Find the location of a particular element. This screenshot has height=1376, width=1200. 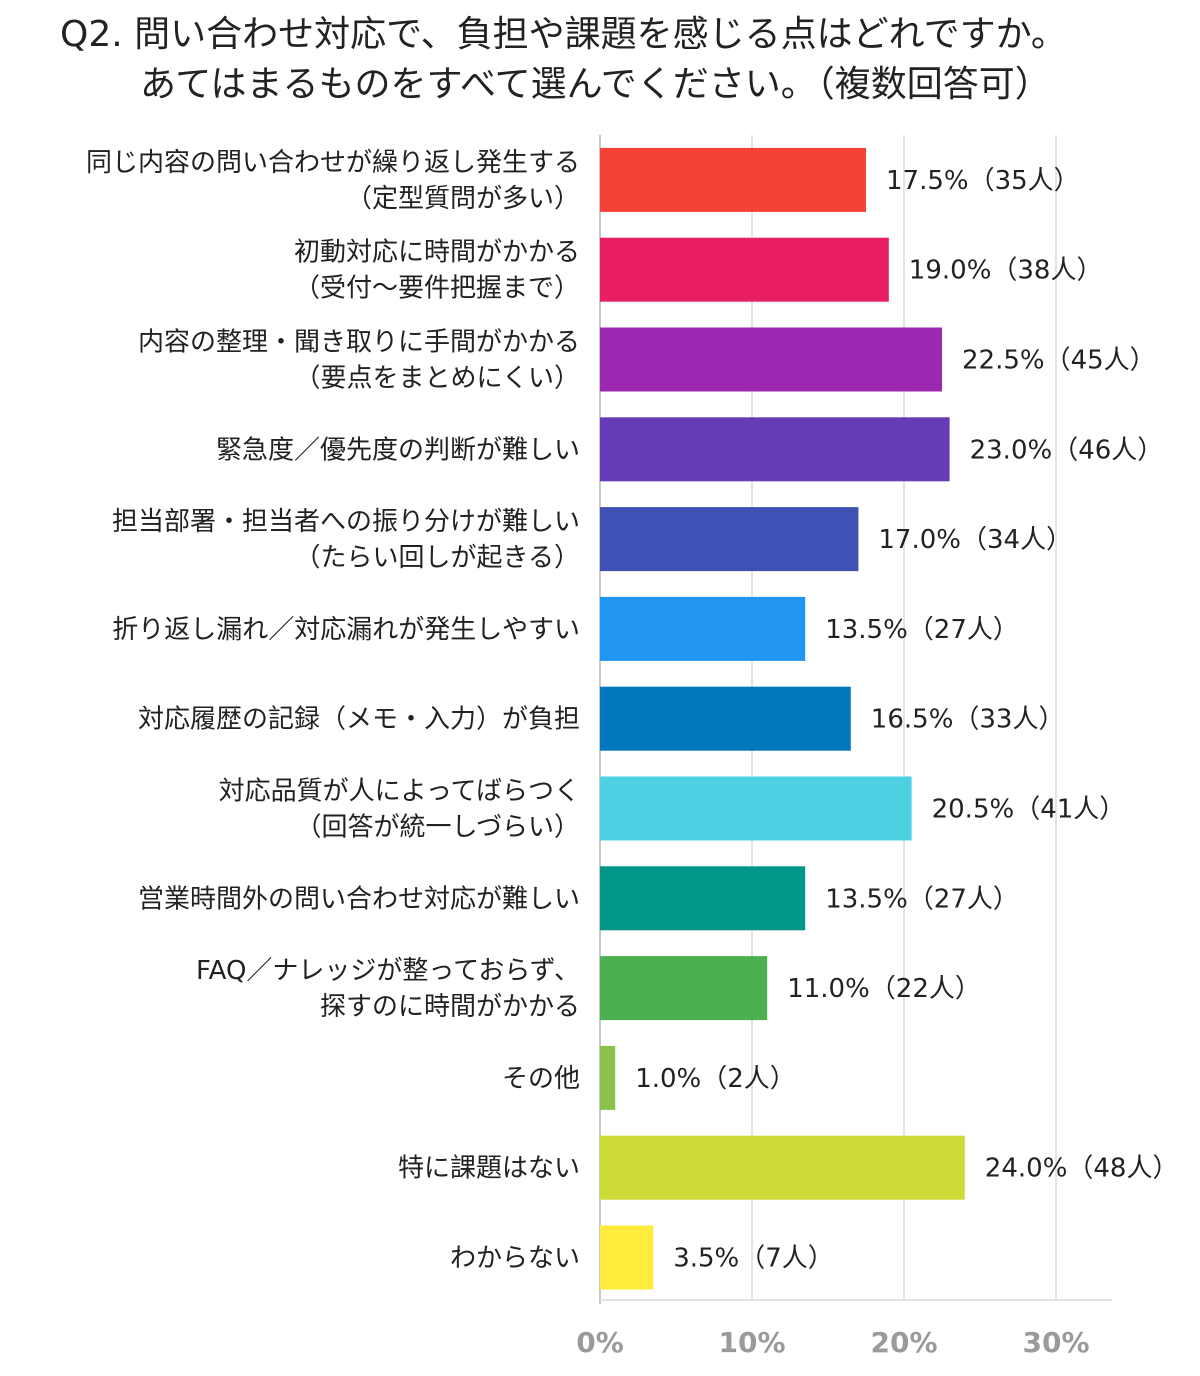

category-label: 探すのに時間がかかる is located at coordinates (450, 1007).